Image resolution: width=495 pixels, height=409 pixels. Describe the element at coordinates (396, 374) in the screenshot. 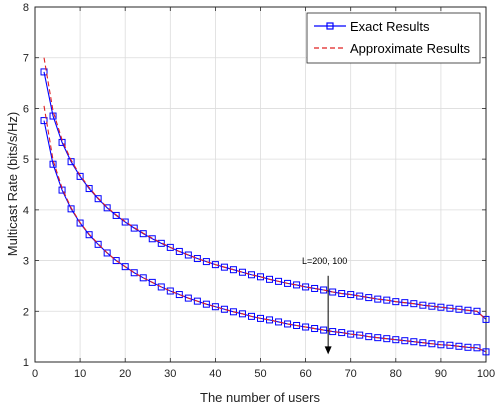

I see `x-tick-label: 80` at that location.